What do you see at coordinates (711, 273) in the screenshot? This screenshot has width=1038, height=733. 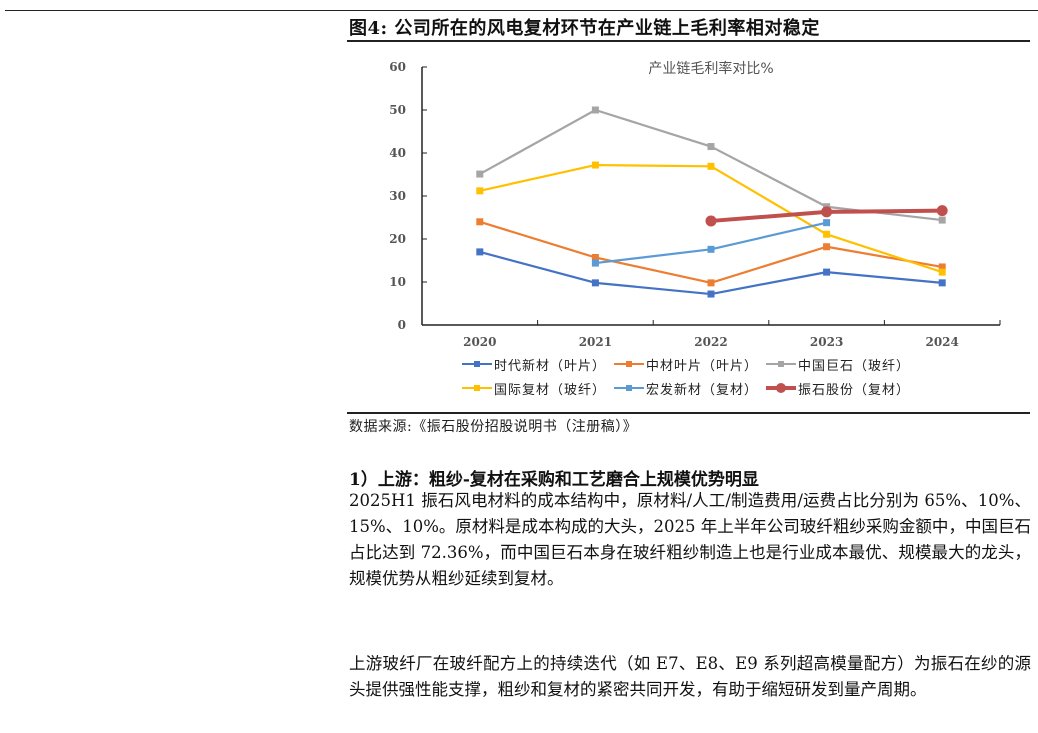 I see `series-line` at bounding box center [711, 273].